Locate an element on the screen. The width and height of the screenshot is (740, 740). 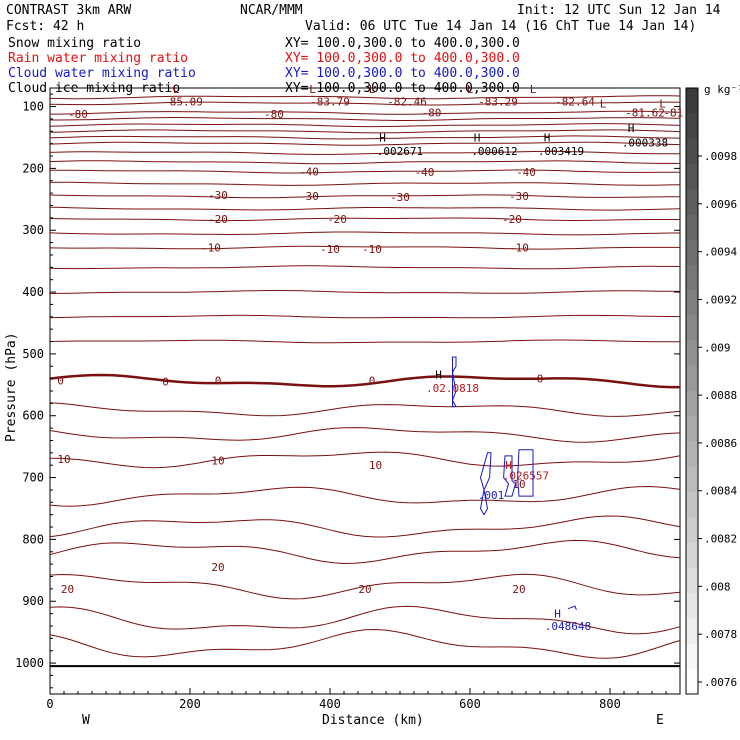
isotherm-level--10 is located at coordinates (364, 247).